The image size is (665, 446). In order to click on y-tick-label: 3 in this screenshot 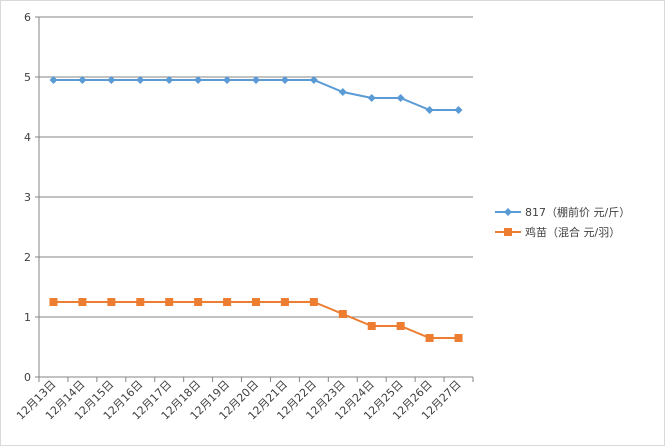, I will do `click(27, 197)`.